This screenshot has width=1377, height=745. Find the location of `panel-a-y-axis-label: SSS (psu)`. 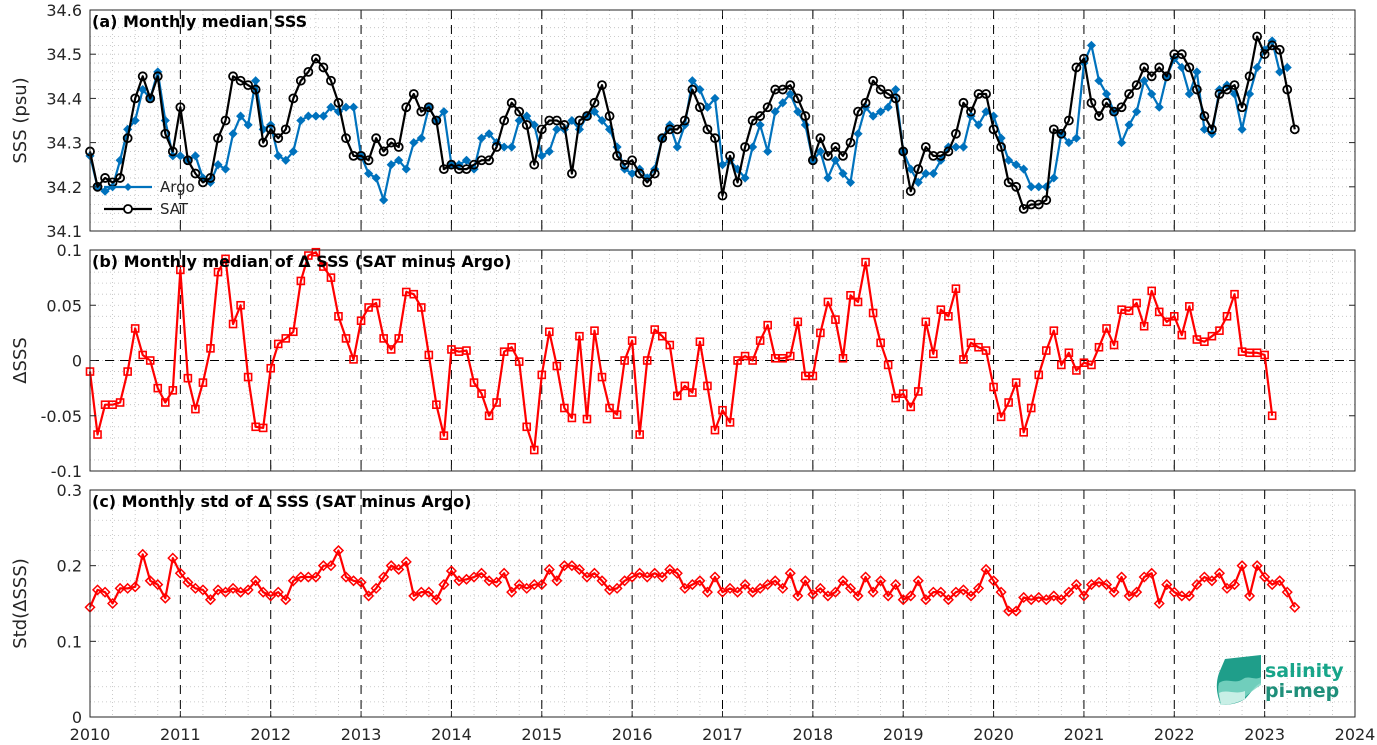

panel-a-y-axis-label: SSS (psu) is located at coordinates (20, 120).